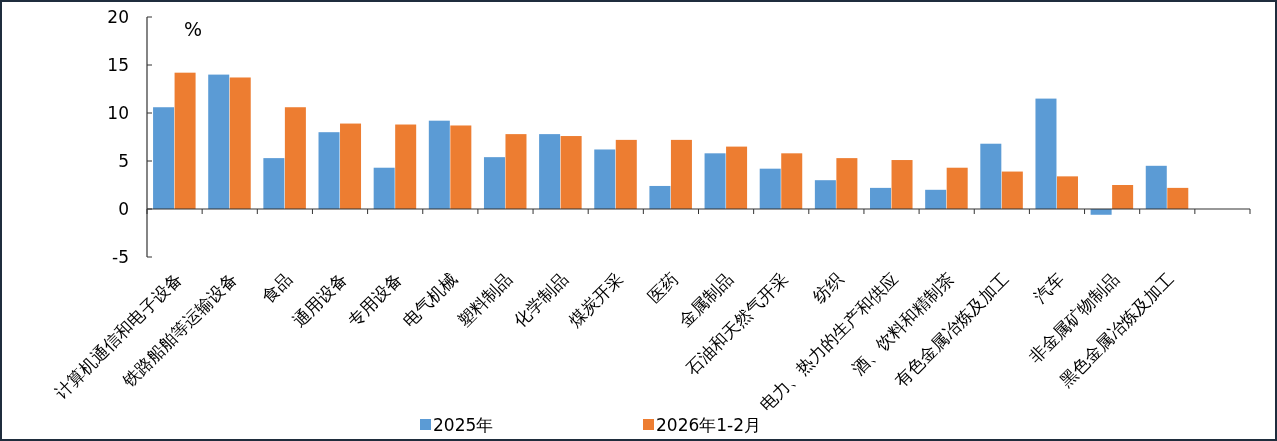 The height and width of the screenshot is (441, 1277). What do you see at coordinates (709, 425) in the screenshot?
I see `legend-label: 2026年1-2月` at bounding box center [709, 425].